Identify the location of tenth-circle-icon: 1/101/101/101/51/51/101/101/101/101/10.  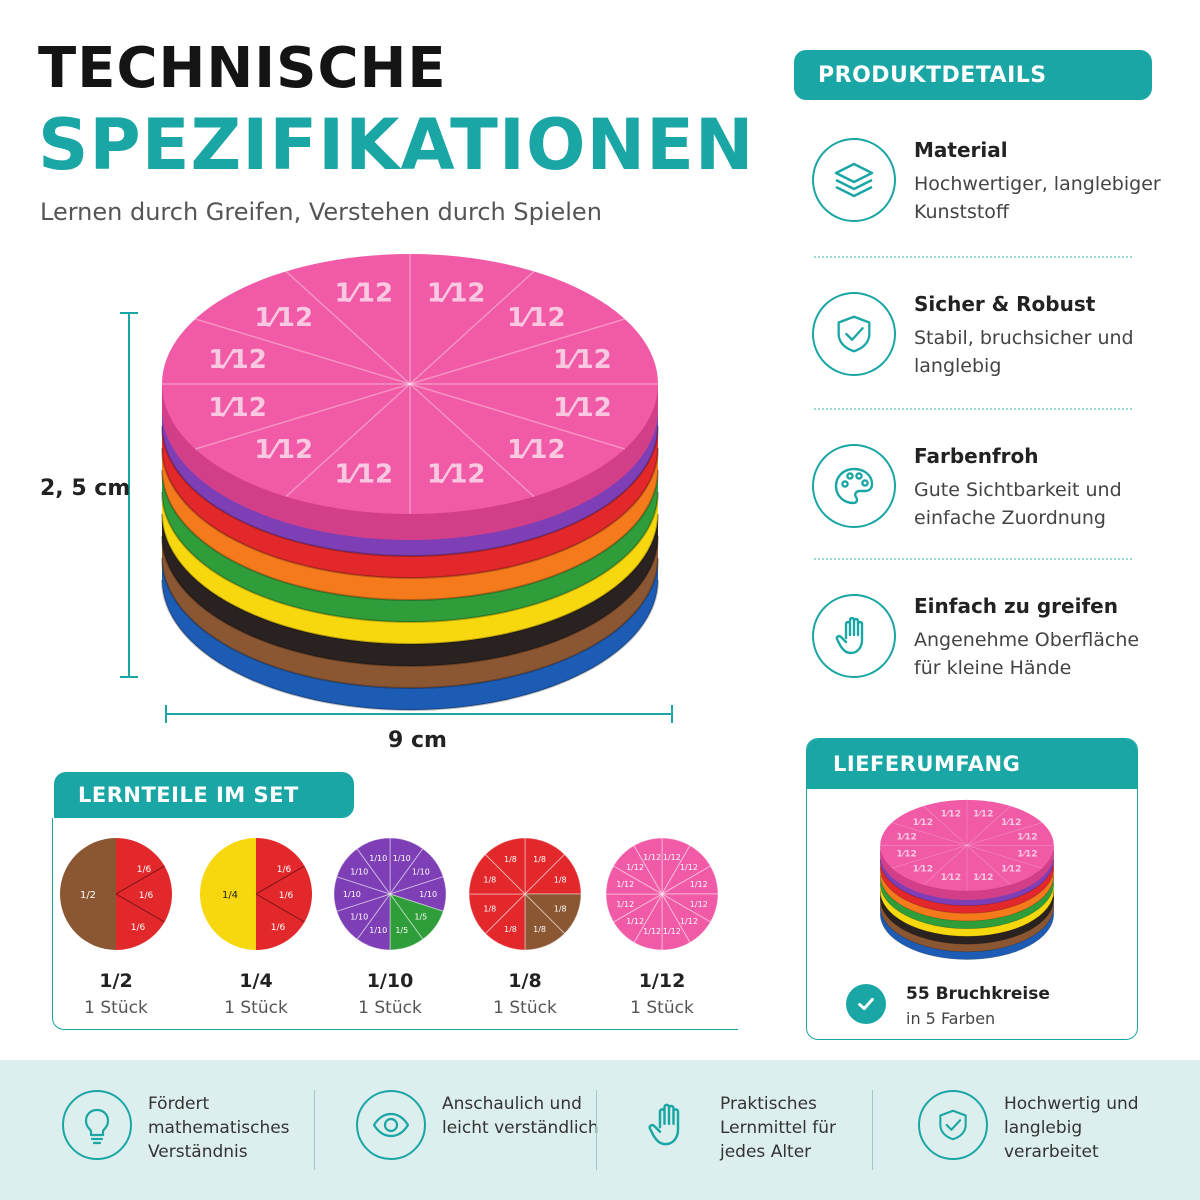
(390, 894).